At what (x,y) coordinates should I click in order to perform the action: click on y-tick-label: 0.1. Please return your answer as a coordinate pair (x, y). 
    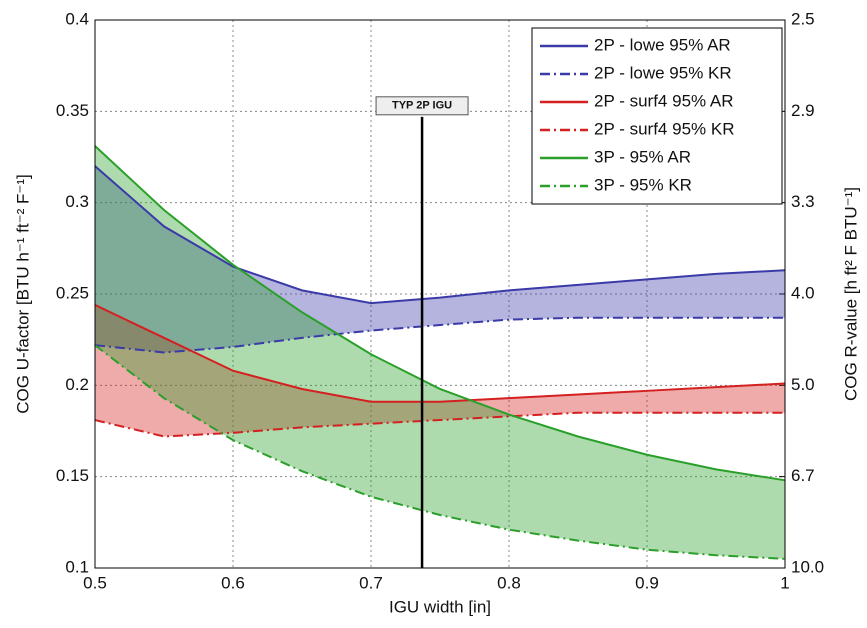
    Looking at the image, I should click on (77, 566).